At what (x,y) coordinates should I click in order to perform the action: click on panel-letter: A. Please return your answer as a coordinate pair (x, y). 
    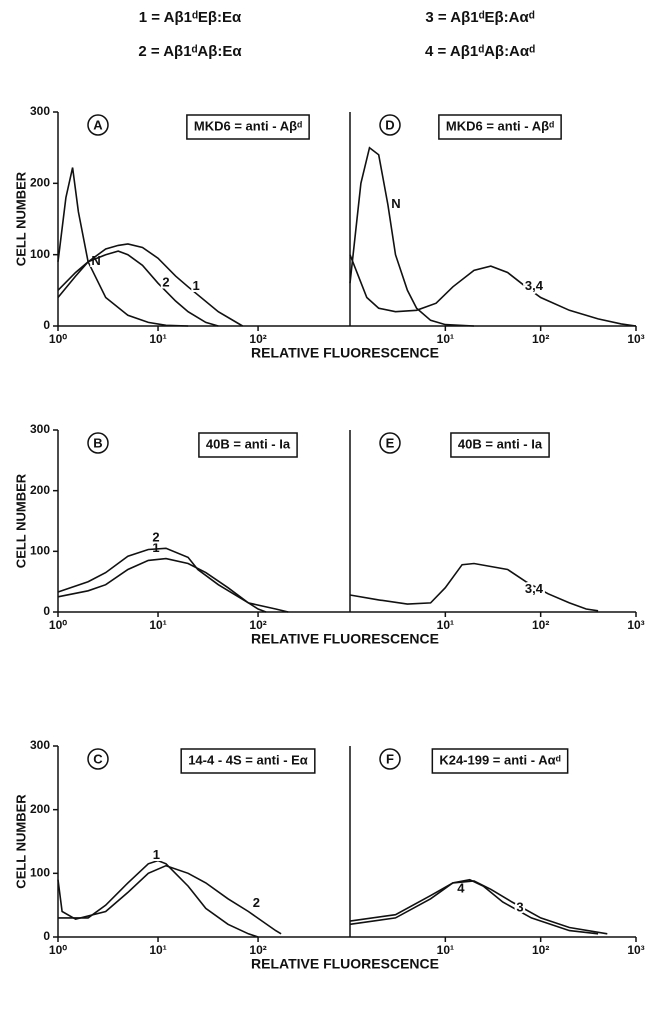
    Looking at the image, I should click on (98, 124).